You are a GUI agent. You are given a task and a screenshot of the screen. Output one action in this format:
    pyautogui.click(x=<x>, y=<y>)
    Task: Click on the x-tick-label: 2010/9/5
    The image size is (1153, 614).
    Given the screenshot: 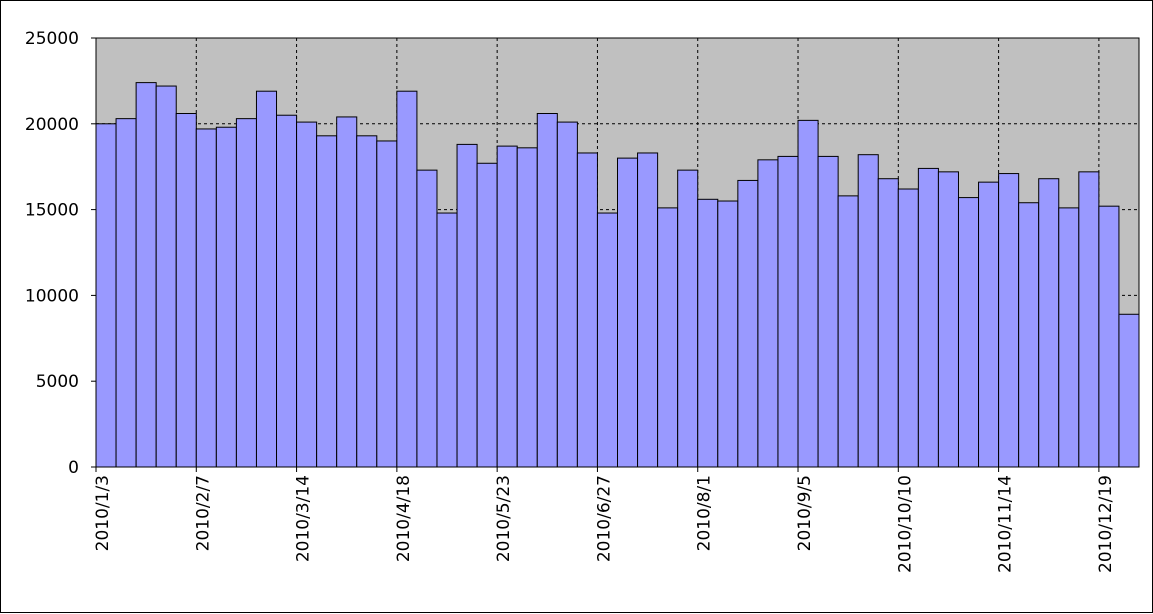 What is the action you would take?
    pyautogui.click(x=805, y=513)
    